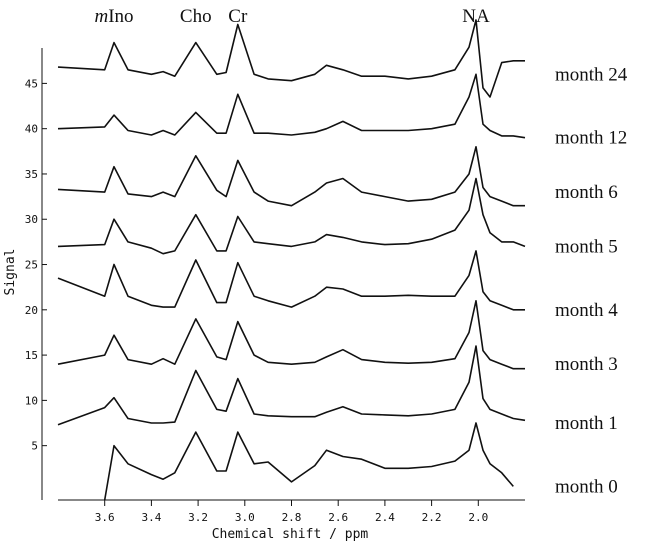  What do you see at coordinates (586, 486) in the screenshot?
I see `legend-month-0: month 0` at bounding box center [586, 486].